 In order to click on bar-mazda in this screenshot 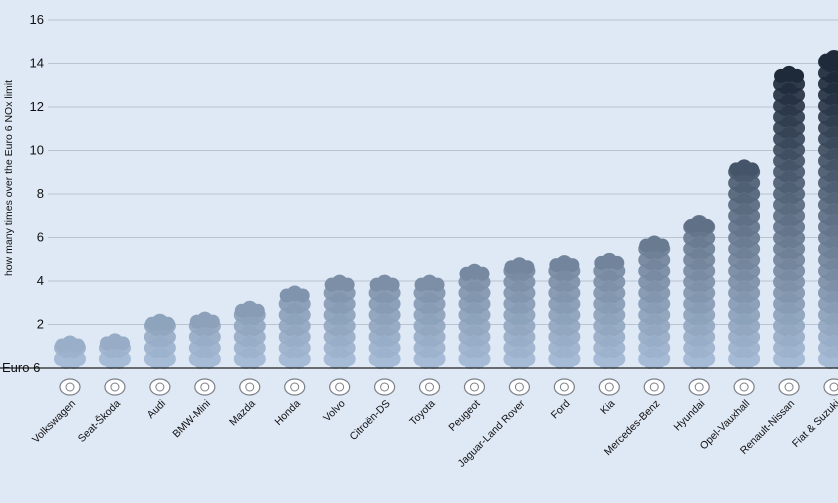, I will do `click(249, 334)`.